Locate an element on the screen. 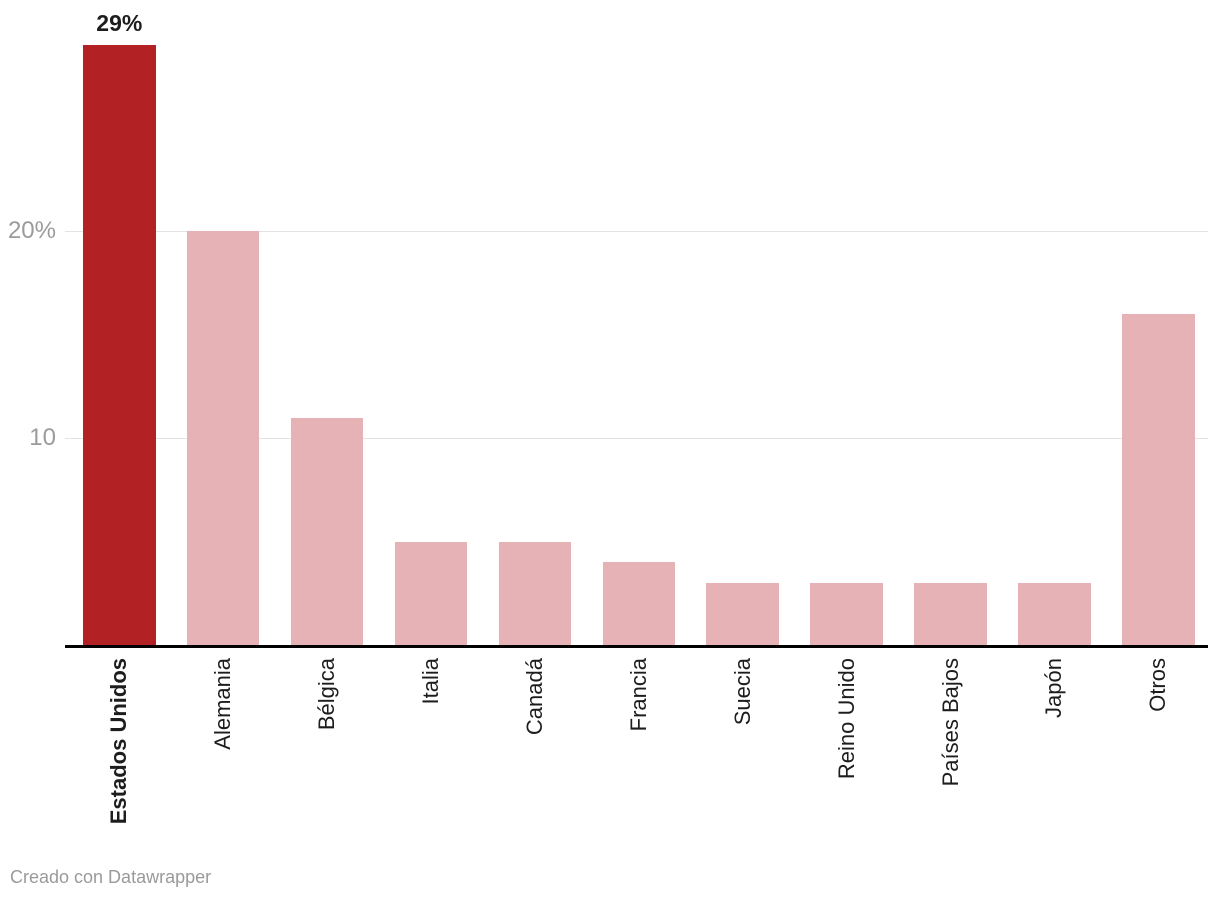  x-axis-label-alemania: Alemania is located at coordinates (223, 704).